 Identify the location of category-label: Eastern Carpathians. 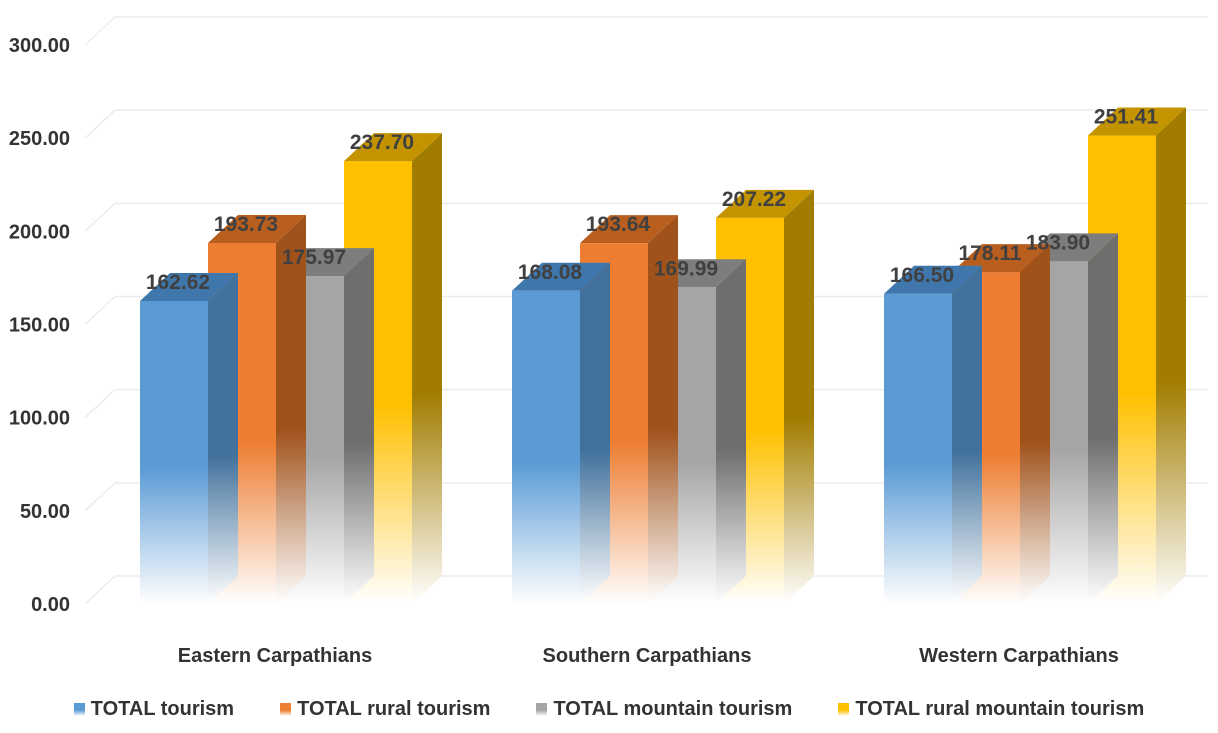
(275, 656).